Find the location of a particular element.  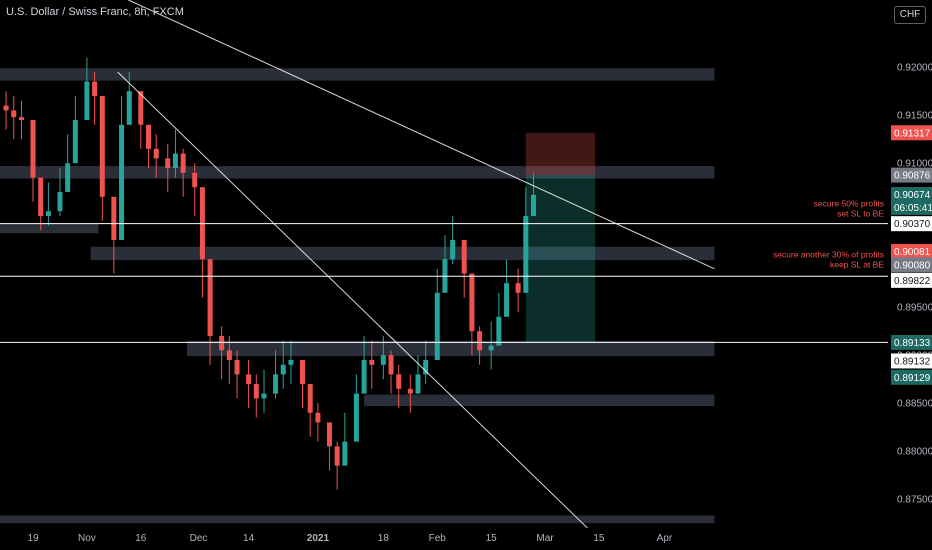

x-tick-label: 19 is located at coordinates (33, 538).